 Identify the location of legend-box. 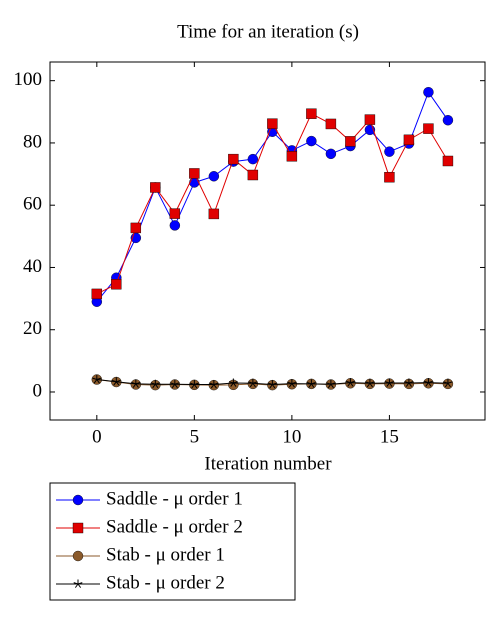
(172, 541).